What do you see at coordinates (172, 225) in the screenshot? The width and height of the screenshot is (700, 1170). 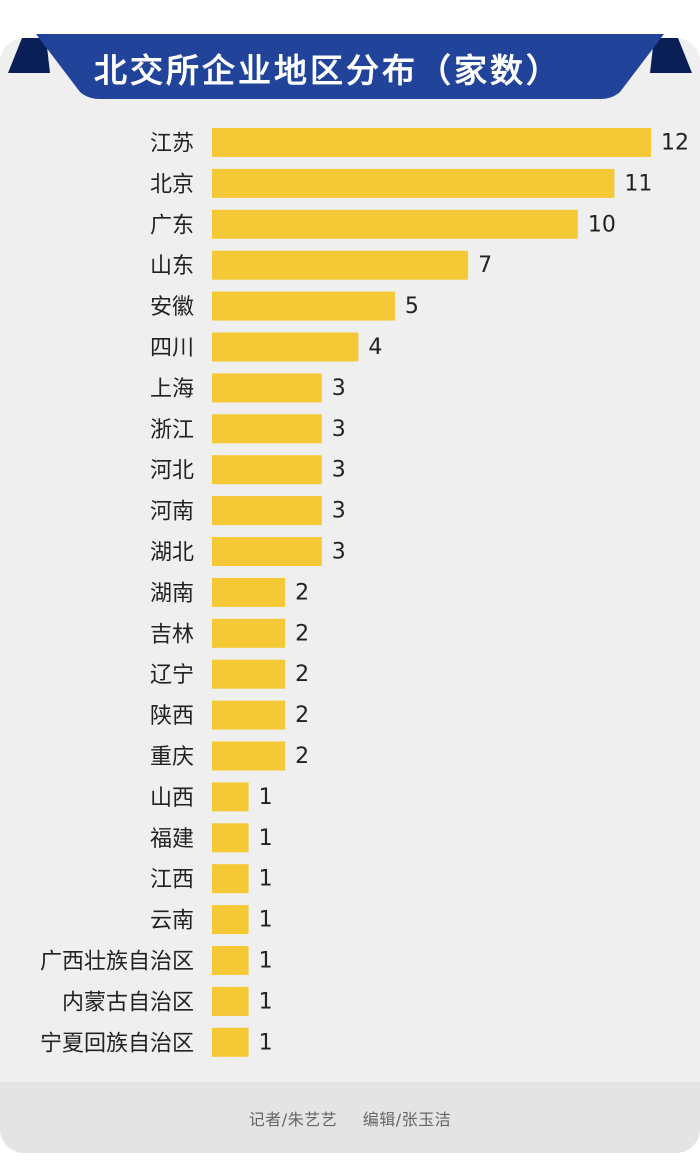 I see `category-label: 广东` at bounding box center [172, 225].